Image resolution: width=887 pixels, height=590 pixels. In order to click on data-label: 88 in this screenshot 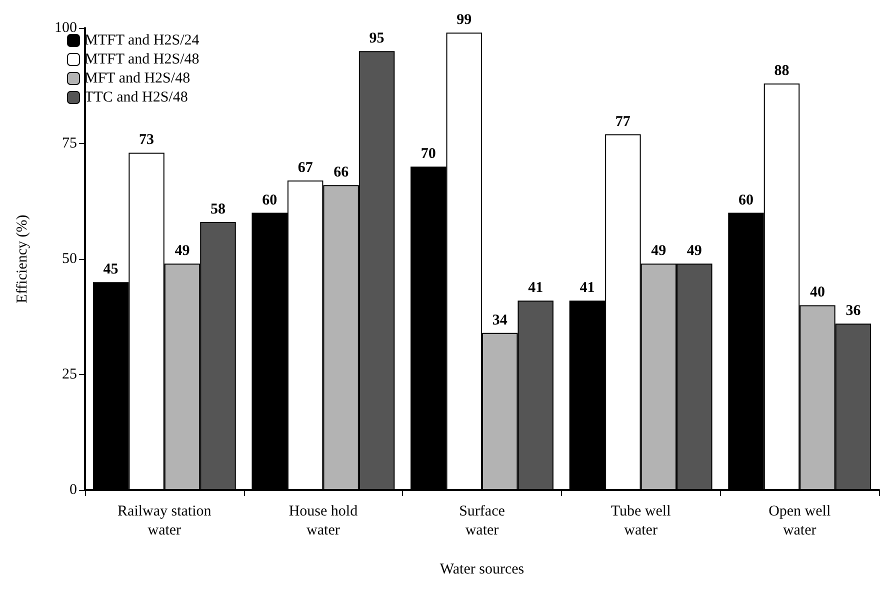, I will do `click(782, 70)`.